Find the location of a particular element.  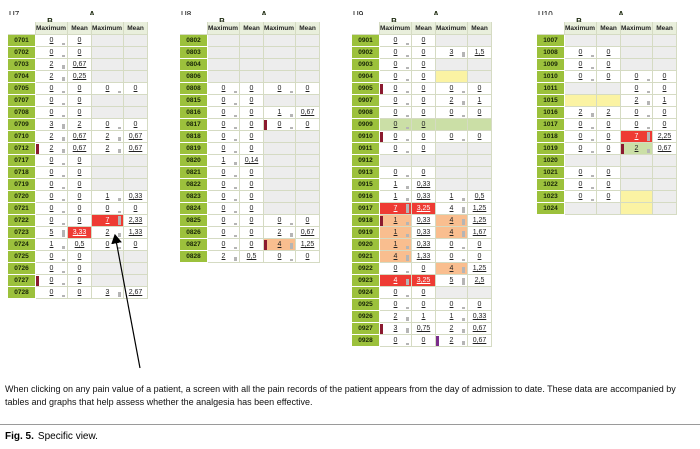

pain-mean-cell: 1,33 is located at coordinates (424, 257).